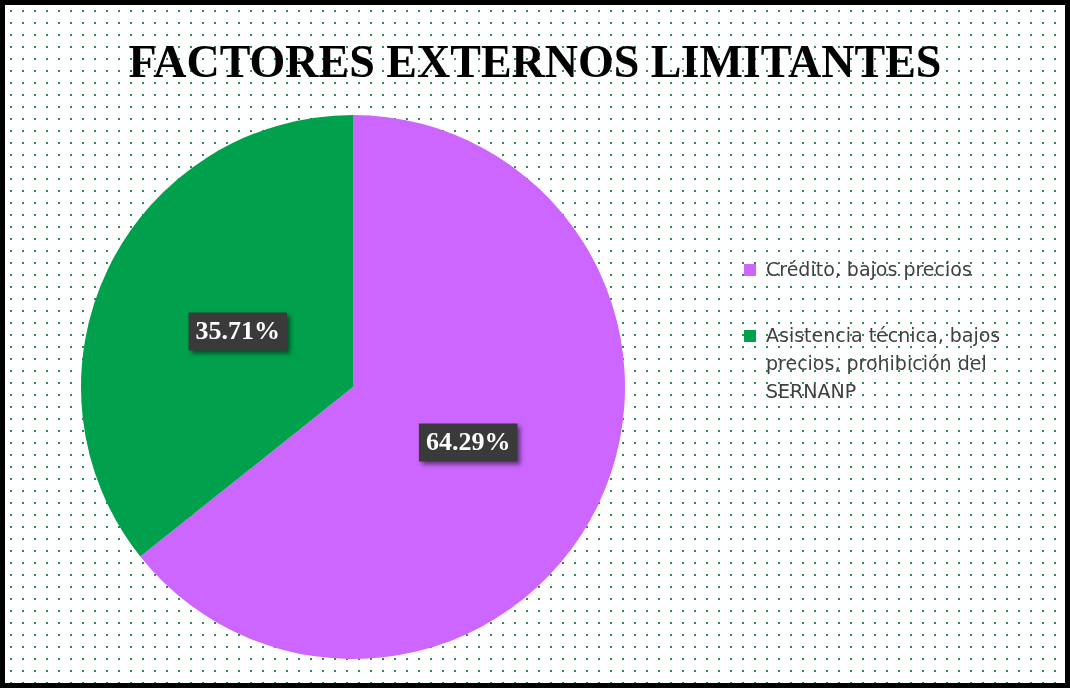 The height and width of the screenshot is (688, 1070). What do you see at coordinates (238, 331) in the screenshot?
I see `data-label: 35.71%` at bounding box center [238, 331].